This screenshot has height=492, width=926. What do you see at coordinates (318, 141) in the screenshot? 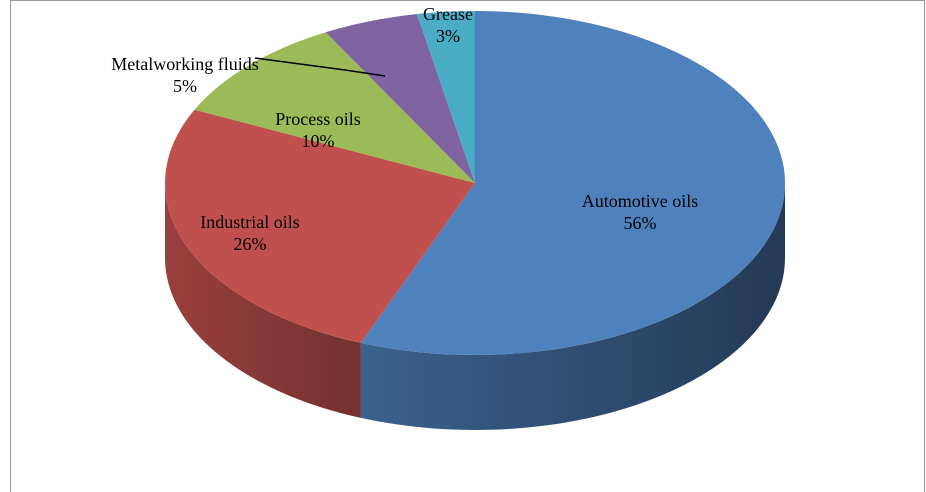
I see `slice-value: 10%` at bounding box center [318, 141].